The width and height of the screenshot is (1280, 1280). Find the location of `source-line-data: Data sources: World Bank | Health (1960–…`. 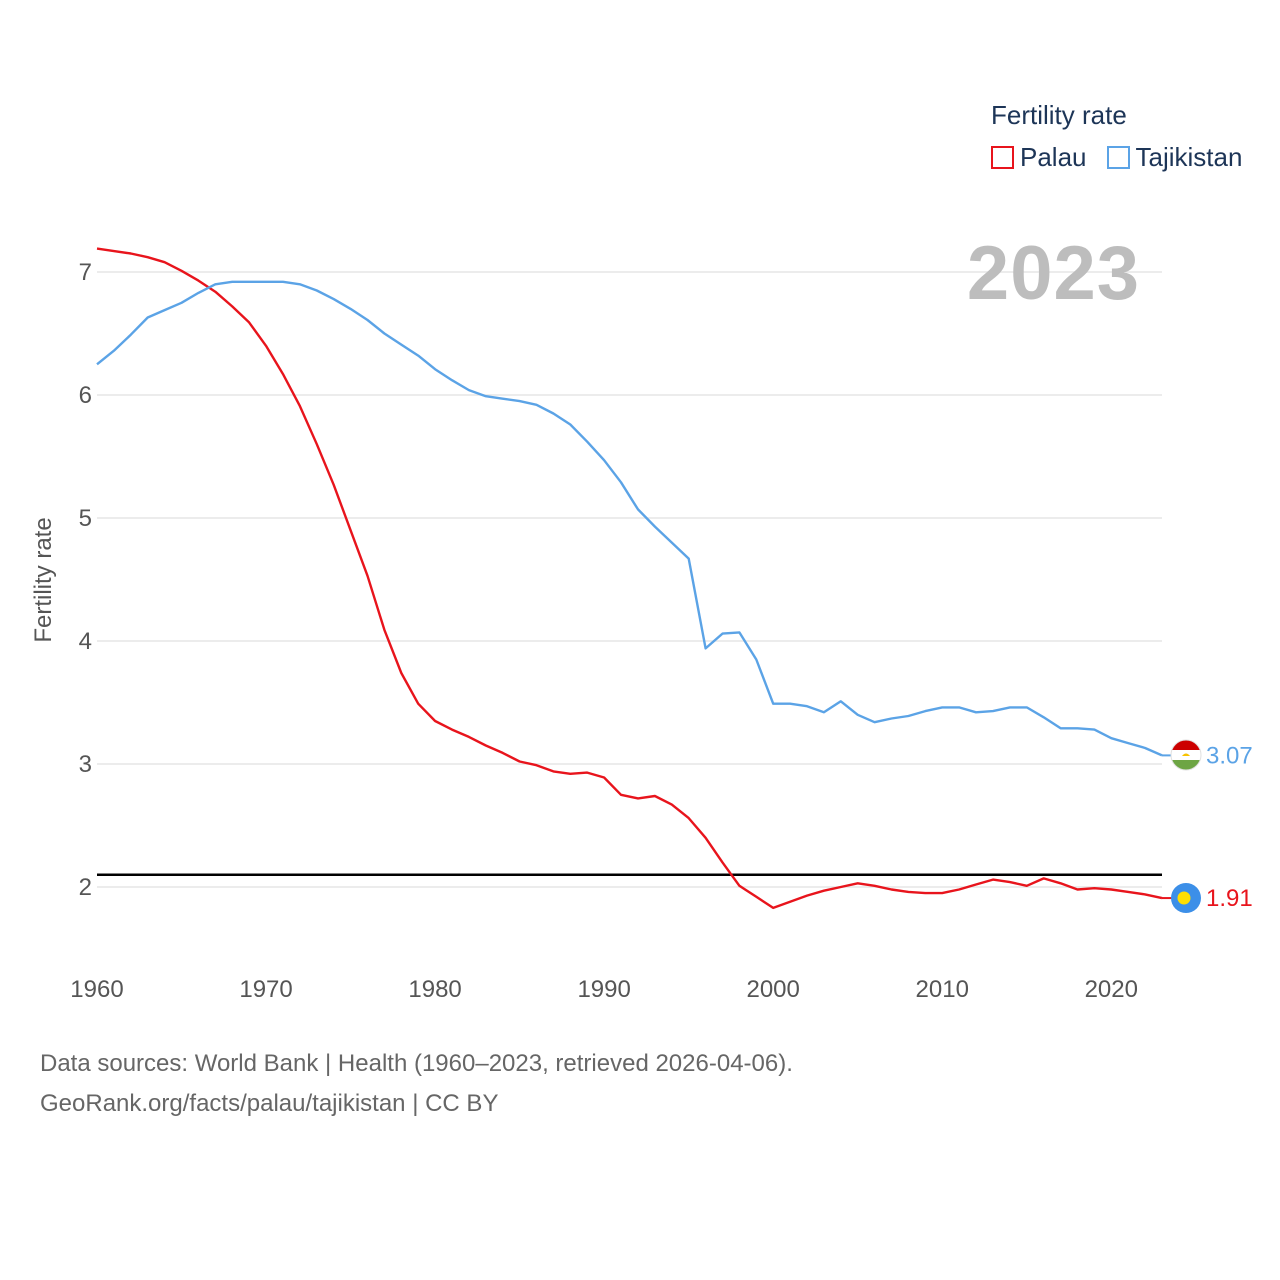

source-line-data: Data sources: World Bank | Health (1960–… is located at coordinates (416, 1063).